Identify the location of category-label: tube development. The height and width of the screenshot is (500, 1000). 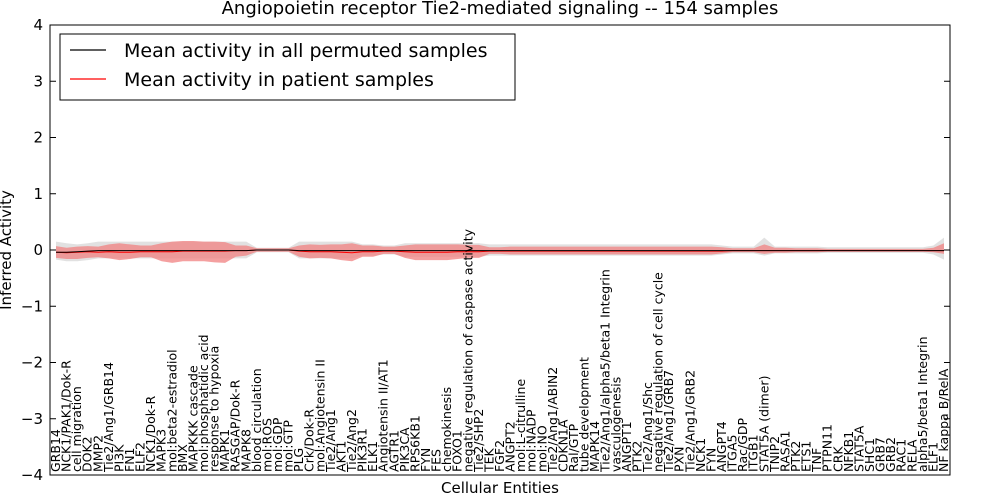
(584, 414).